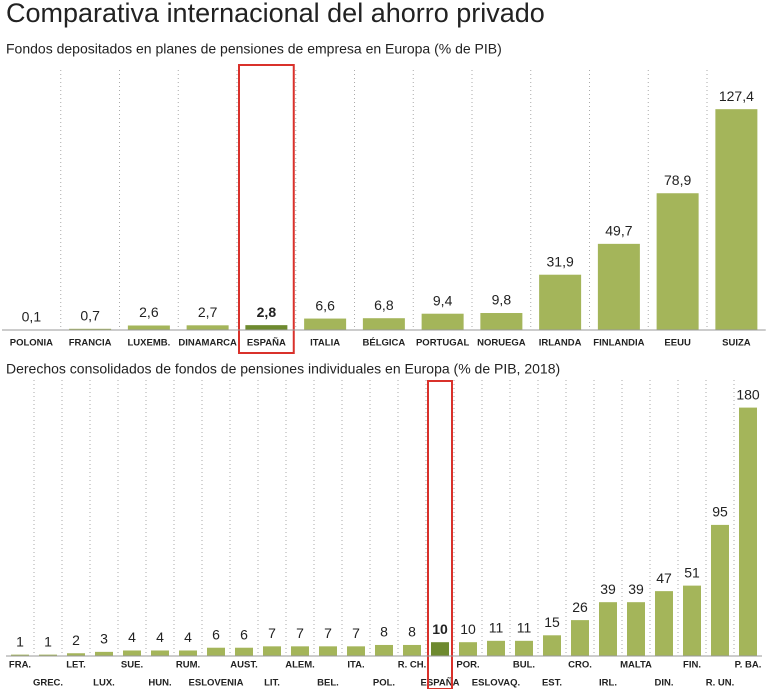 The height and width of the screenshot is (689, 770). I want to click on x-tick-label: FRANCIA, so click(90, 343).